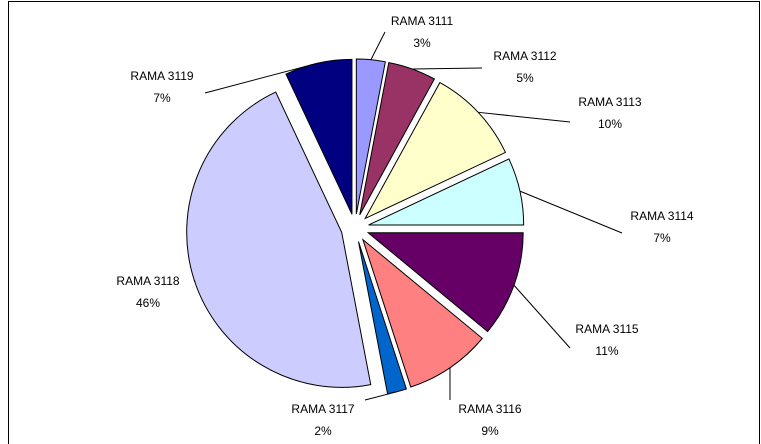 This screenshot has height=444, width=761. I want to click on slice-label: RAMA 3117, so click(322, 409).